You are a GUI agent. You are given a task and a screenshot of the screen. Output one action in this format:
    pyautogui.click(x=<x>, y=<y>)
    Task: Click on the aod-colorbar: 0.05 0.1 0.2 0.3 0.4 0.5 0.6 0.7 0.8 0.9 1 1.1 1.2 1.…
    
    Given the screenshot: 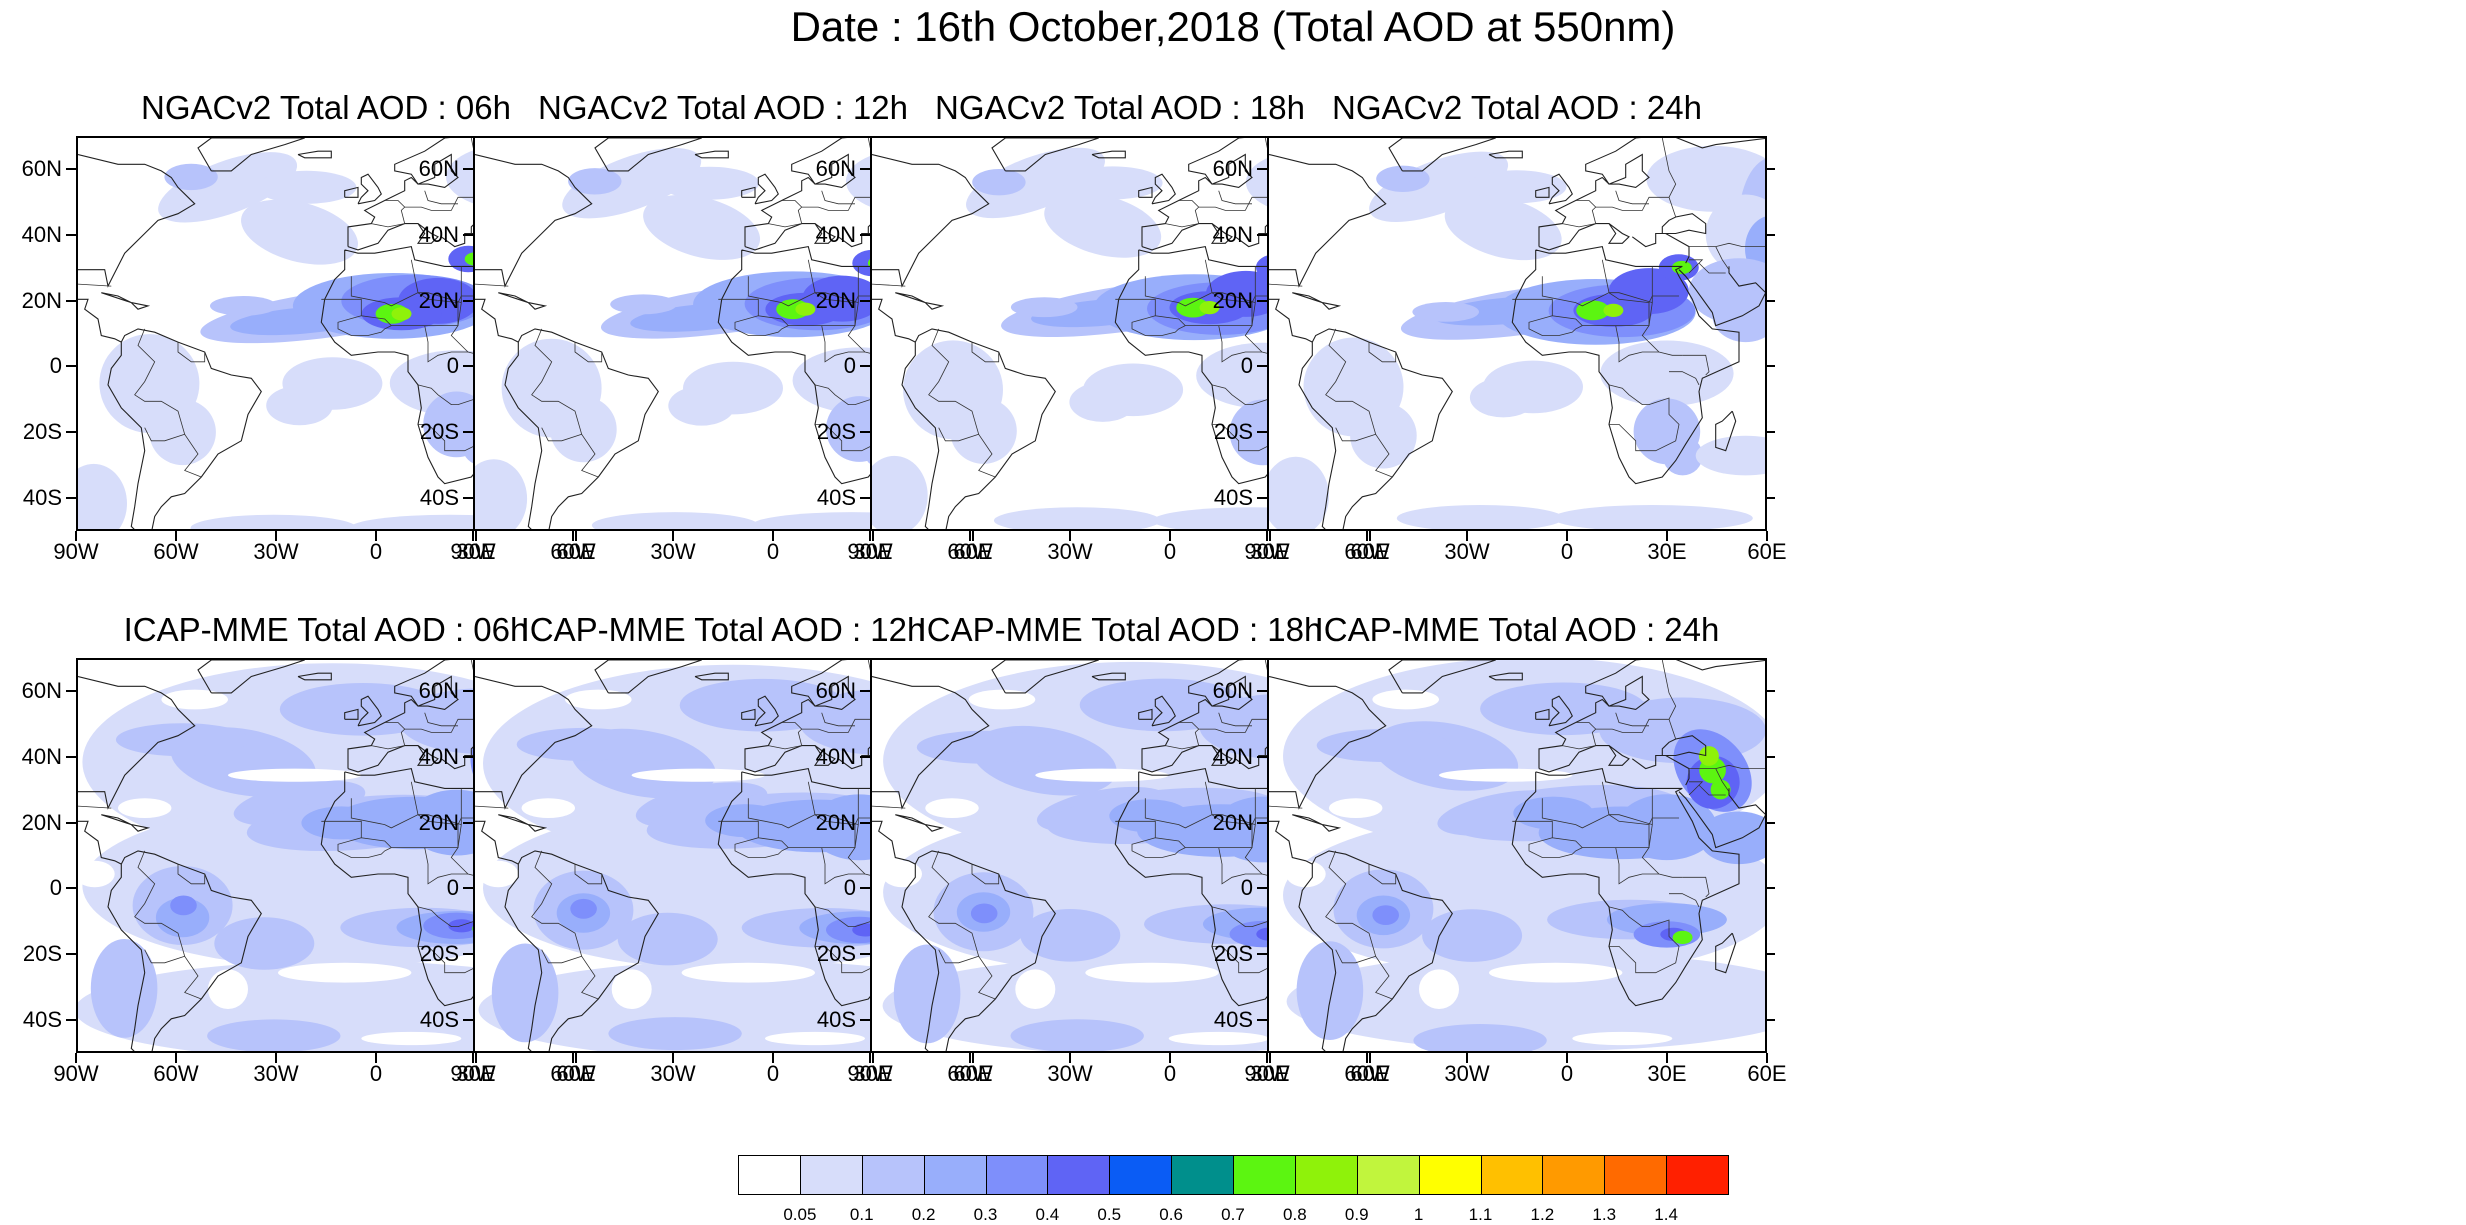 What is the action you would take?
    pyautogui.click(x=1233, y=1189)
    